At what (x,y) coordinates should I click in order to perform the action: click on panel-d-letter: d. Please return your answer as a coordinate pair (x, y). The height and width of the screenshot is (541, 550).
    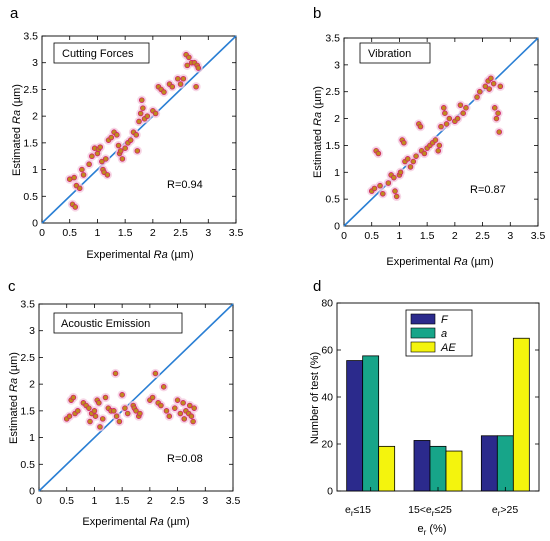
    Looking at the image, I should click on (317, 286).